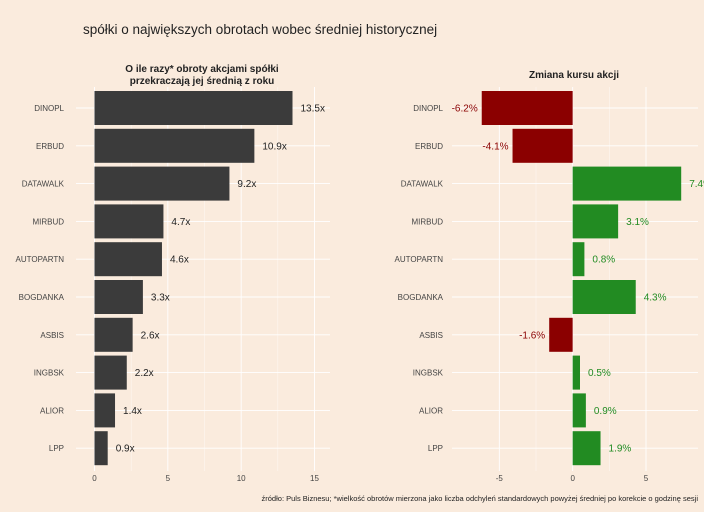  What do you see at coordinates (599, 373) in the screenshot?
I see `data-label: 0.5%` at bounding box center [599, 373].